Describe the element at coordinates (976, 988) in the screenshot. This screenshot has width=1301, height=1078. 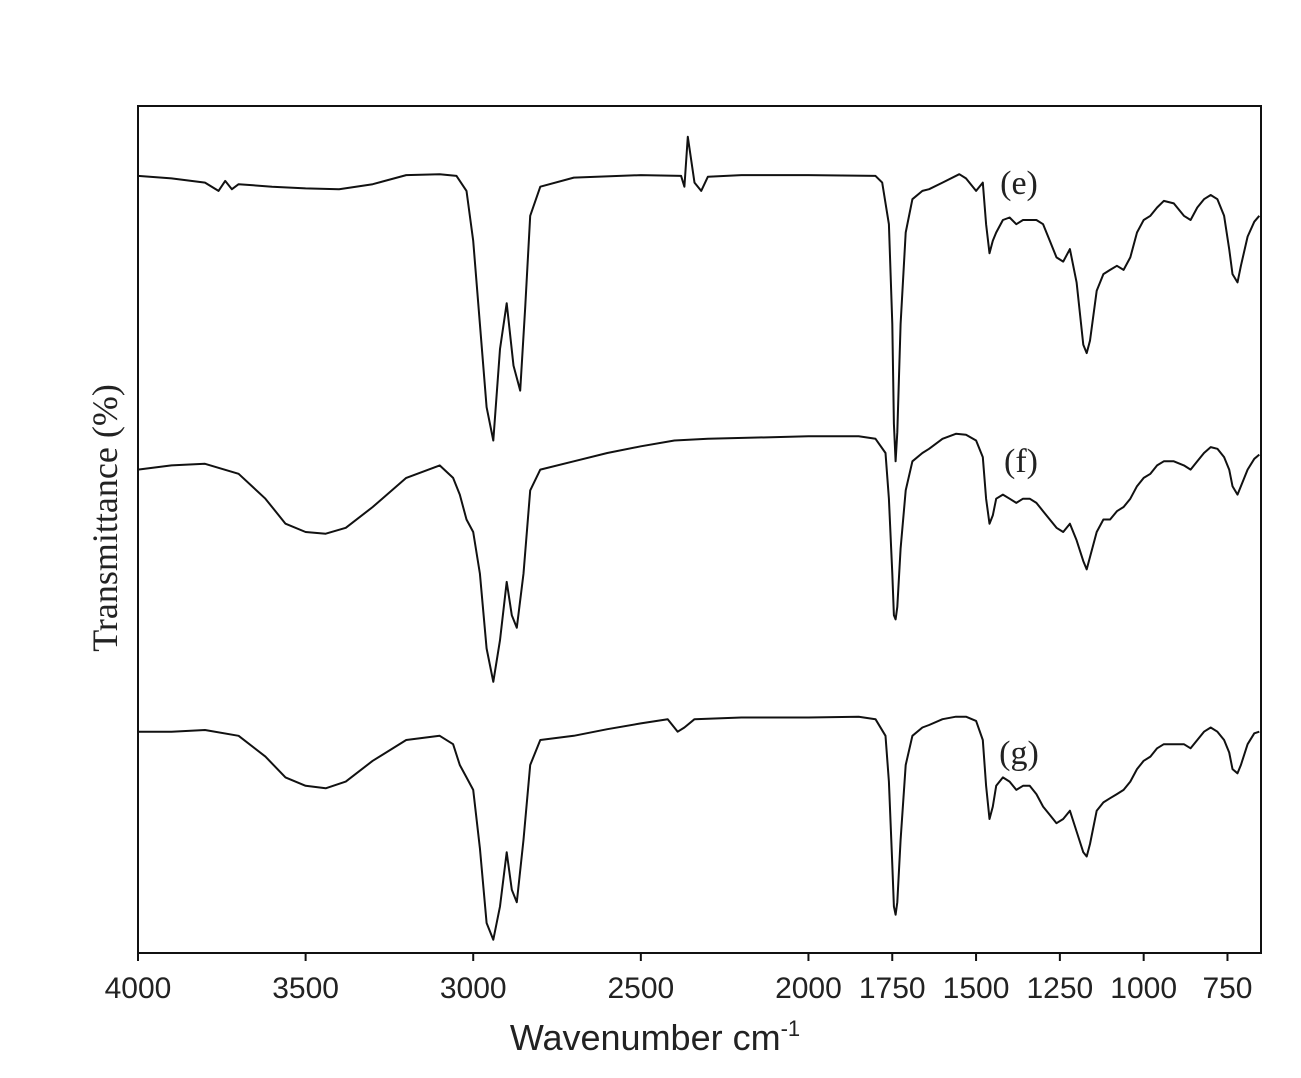
I see `x-tick-label: 1500` at that location.